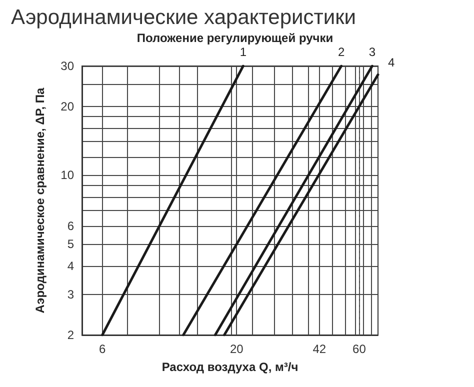 The width and height of the screenshot is (474, 387). What do you see at coordinates (102, 349) in the screenshot?
I see `x-tick-label: 6` at bounding box center [102, 349].